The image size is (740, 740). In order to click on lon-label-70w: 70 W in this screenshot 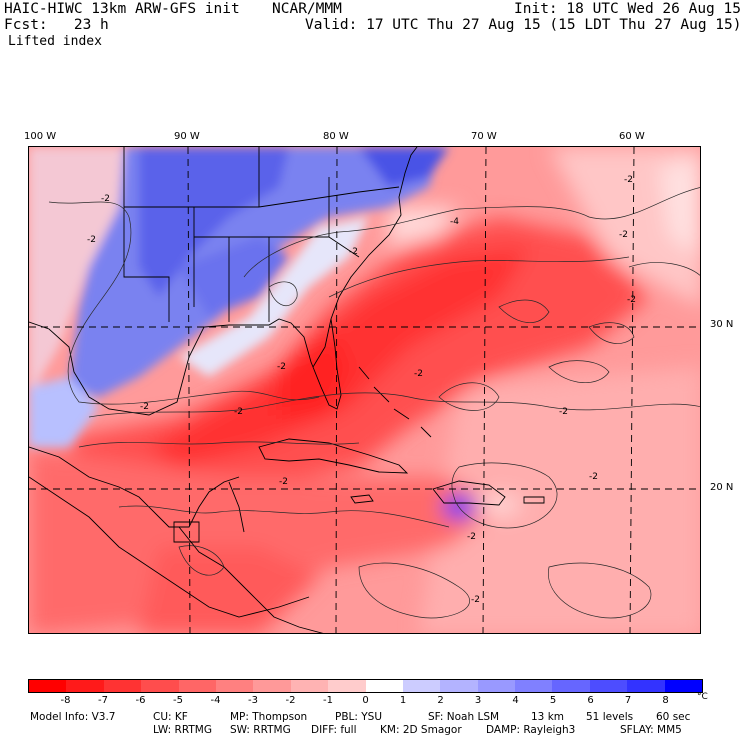, I will do `click(484, 136)`.